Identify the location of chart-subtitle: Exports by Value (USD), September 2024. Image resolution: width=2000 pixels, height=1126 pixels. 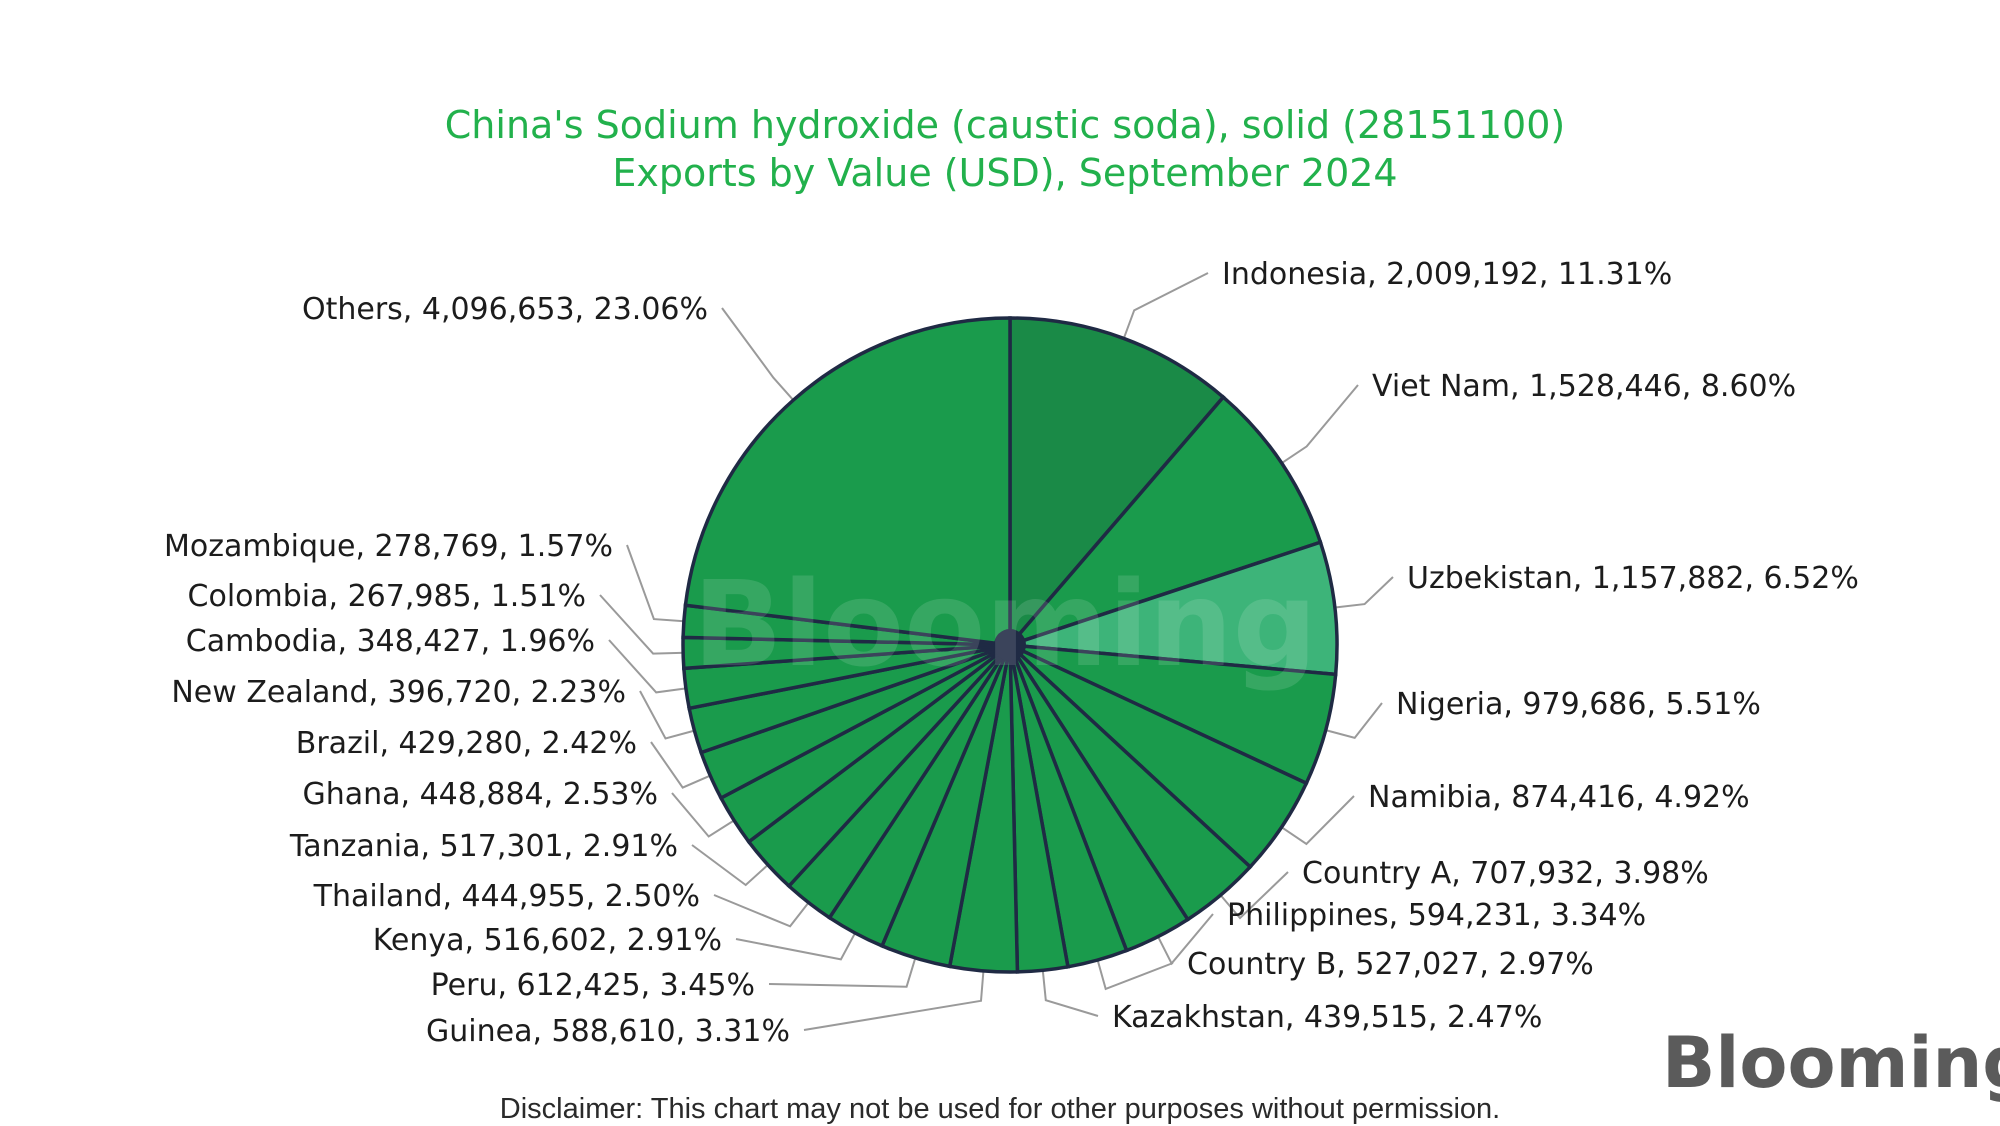
(1004, 173).